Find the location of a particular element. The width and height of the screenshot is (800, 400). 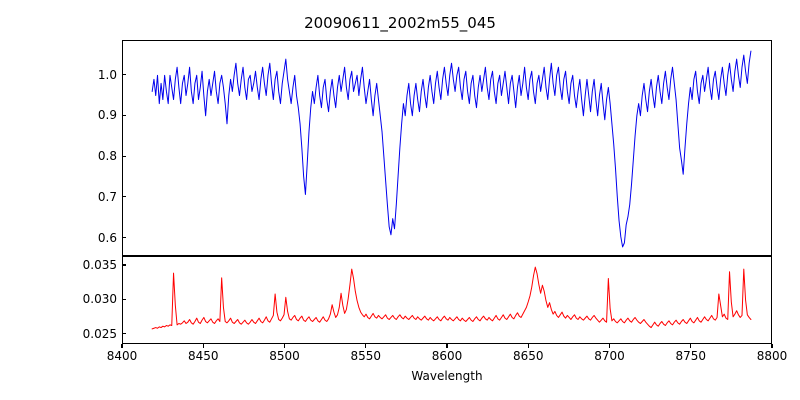

tick-label: 8550 is located at coordinates (366, 356).